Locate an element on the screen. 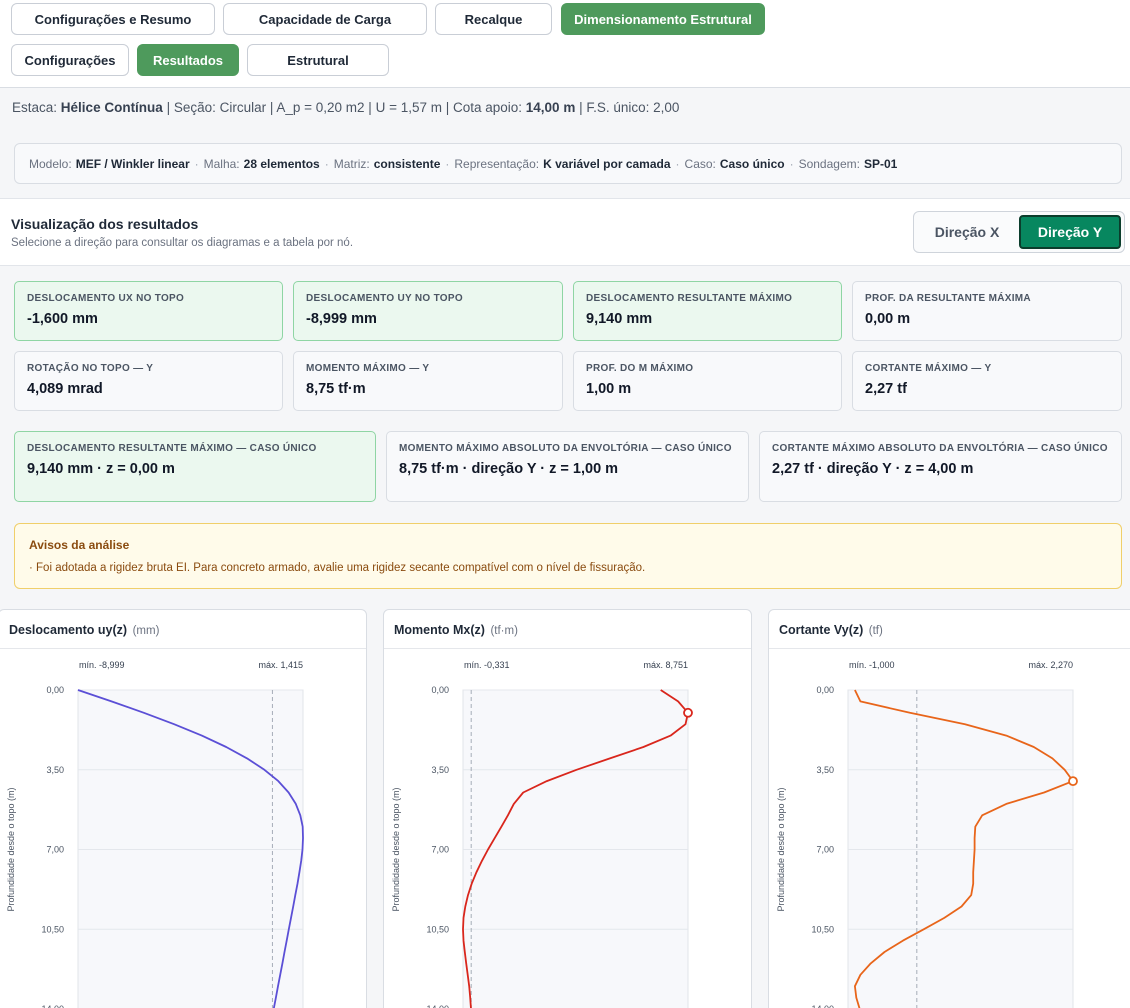  direction-toggle: Direção X Direção Y is located at coordinates (1019, 232).